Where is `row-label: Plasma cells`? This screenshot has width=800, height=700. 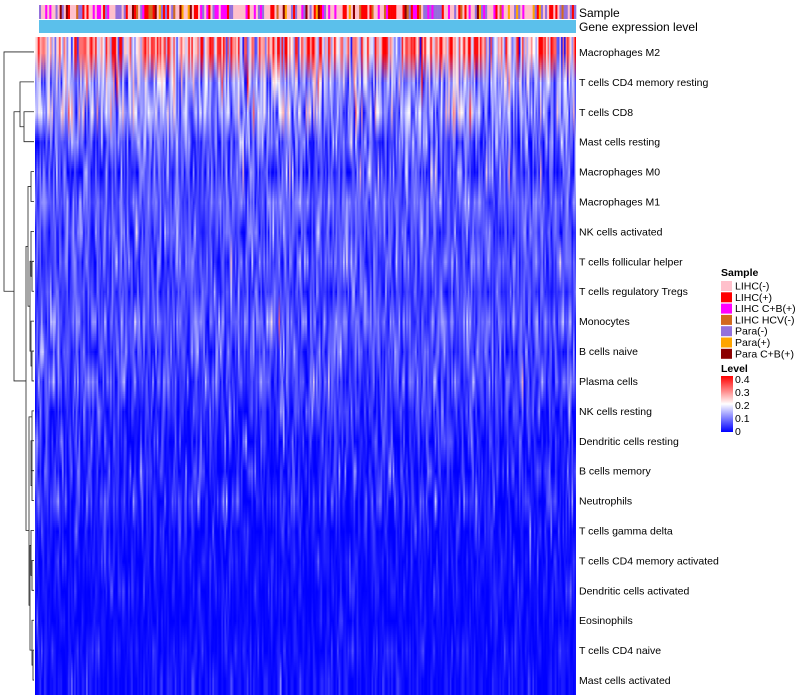
row-label: Plasma cells is located at coordinates (608, 382).